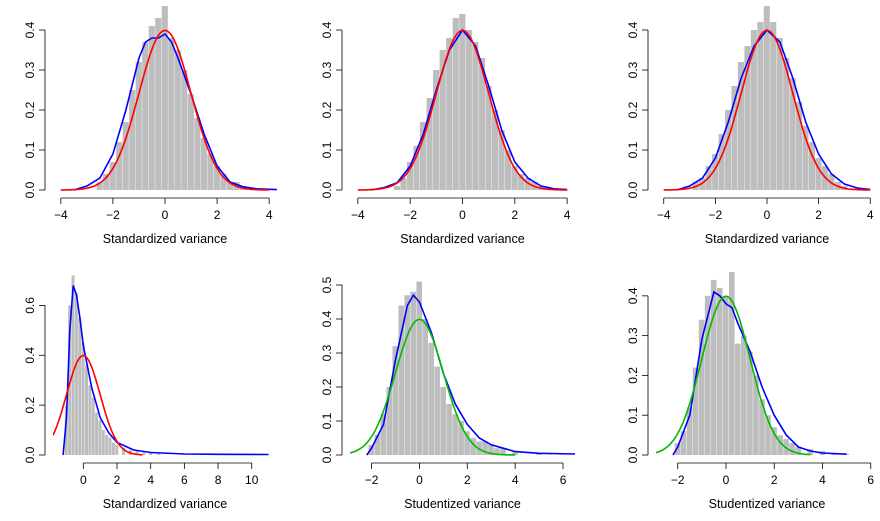 This screenshot has width=880, height=521. I want to click on y-tick-label: 0.4, so click(633, 295).